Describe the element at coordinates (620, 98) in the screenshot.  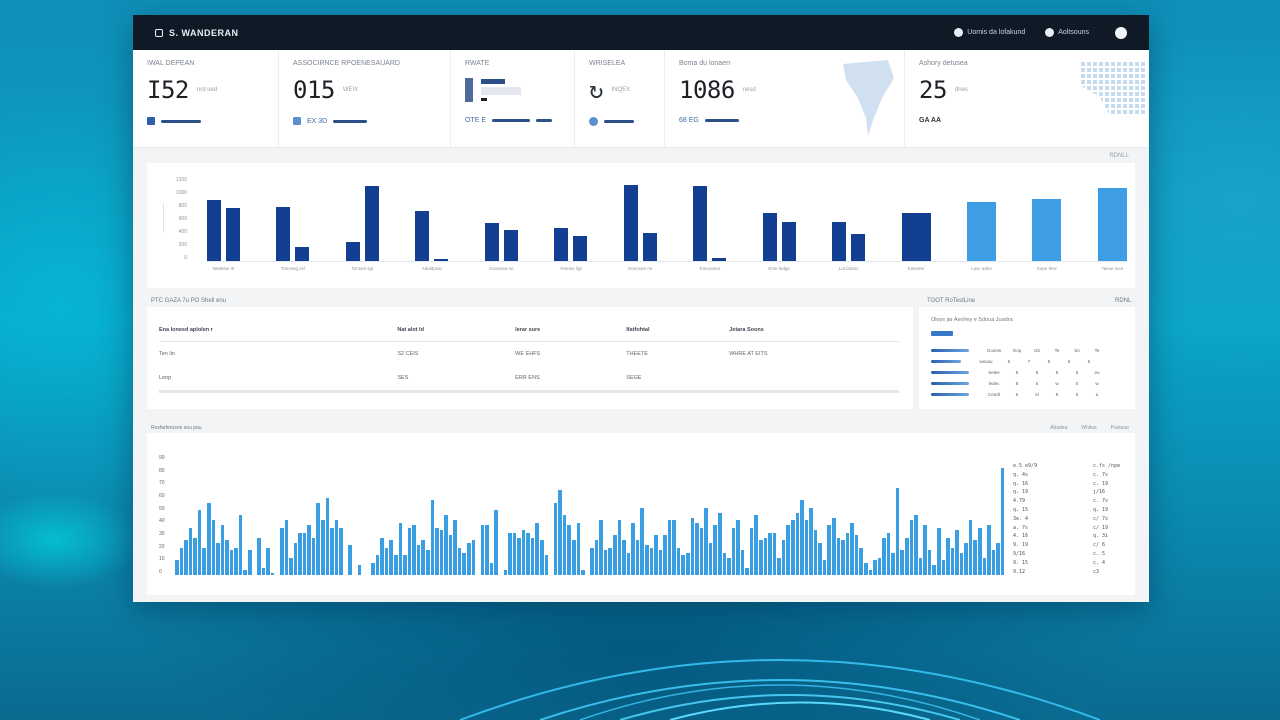
I see `kpi-card-4: WRISELEA ↻ INQEX` at that location.